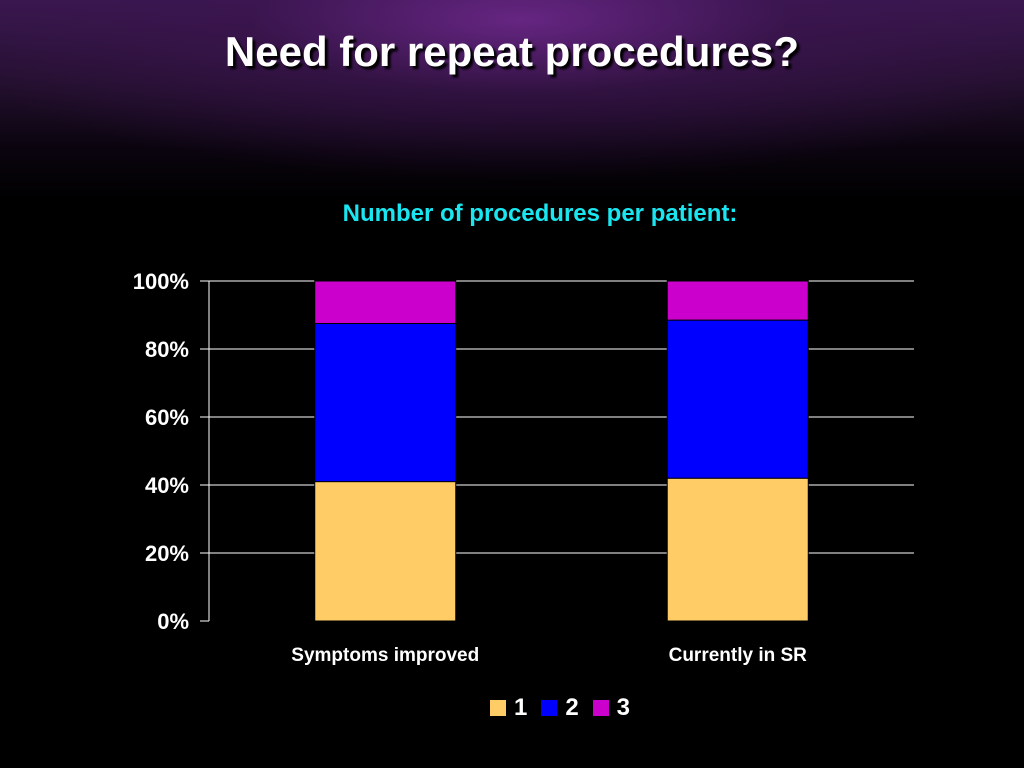 This screenshot has width=1024, height=768. What do you see at coordinates (572, 707) in the screenshot?
I see `legend-label: 2` at bounding box center [572, 707].